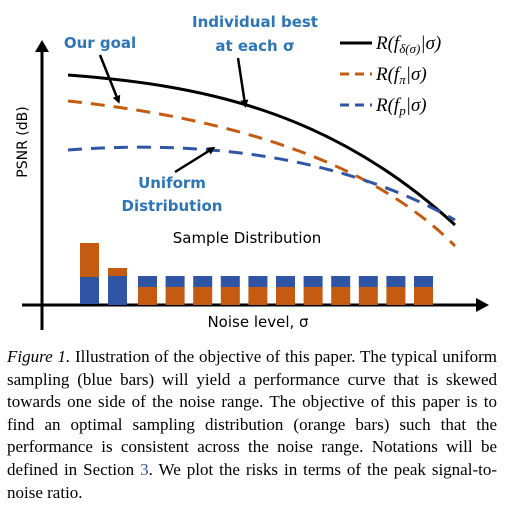 The height and width of the screenshot is (513, 505). What do you see at coordinates (247, 238) in the screenshot?
I see `annotation: Sample Distribution` at bounding box center [247, 238].